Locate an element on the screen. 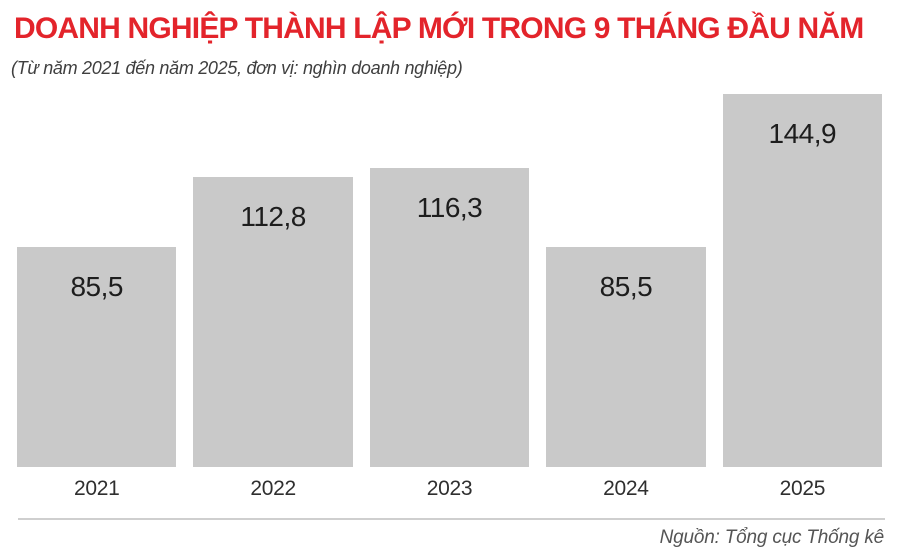 The width and height of the screenshot is (900, 560). footer-divider is located at coordinates (451, 519).